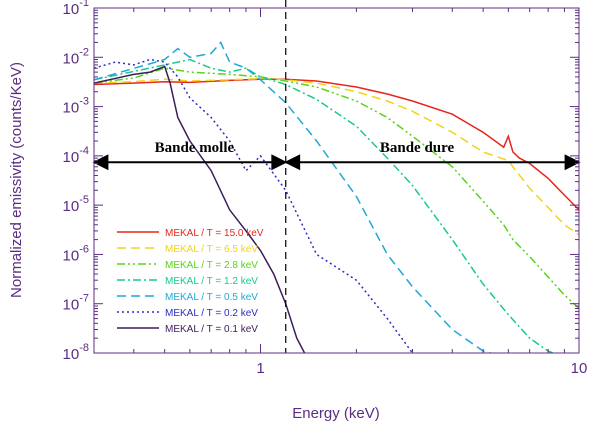 The height and width of the screenshot is (429, 591). Describe the element at coordinates (76, 253) in the screenshot. I see `y-tick-label: 10⁻⁶` at that location.